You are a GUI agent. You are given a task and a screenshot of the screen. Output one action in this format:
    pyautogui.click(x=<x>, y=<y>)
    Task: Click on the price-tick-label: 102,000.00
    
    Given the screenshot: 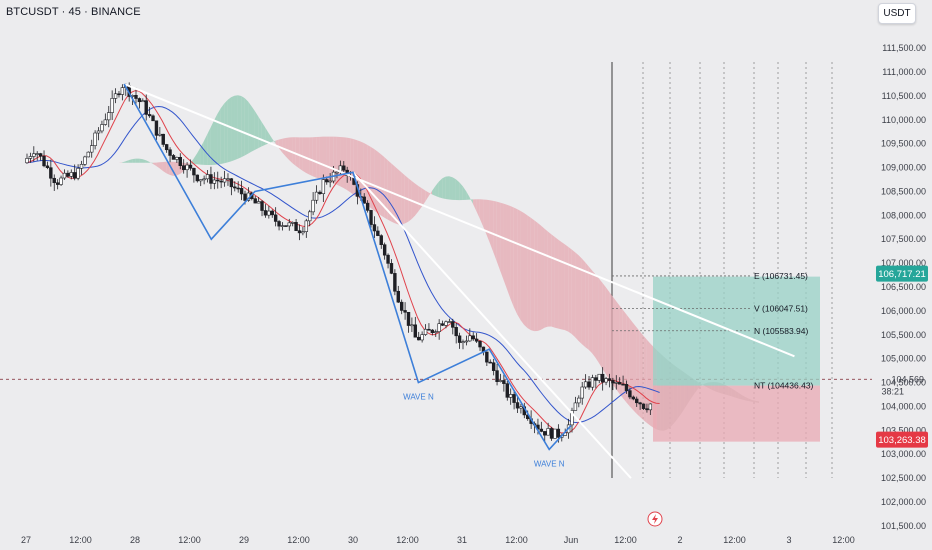 What is the action you would take?
    pyautogui.click(x=903, y=502)
    